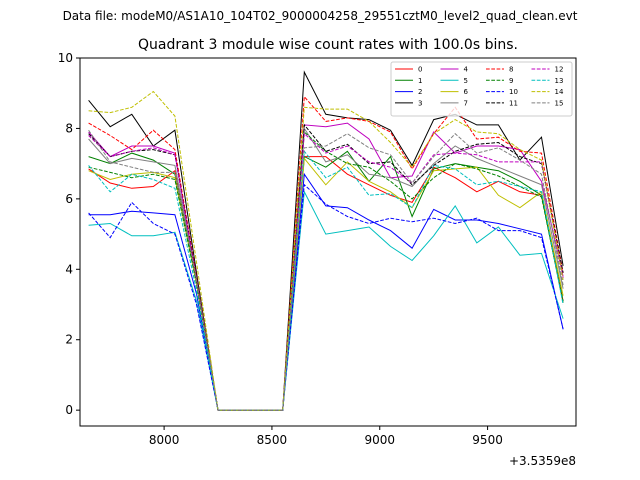 The image size is (640, 480). What do you see at coordinates (559, 70) in the screenshot?
I see `legend-label-12: 12` at bounding box center [559, 70].